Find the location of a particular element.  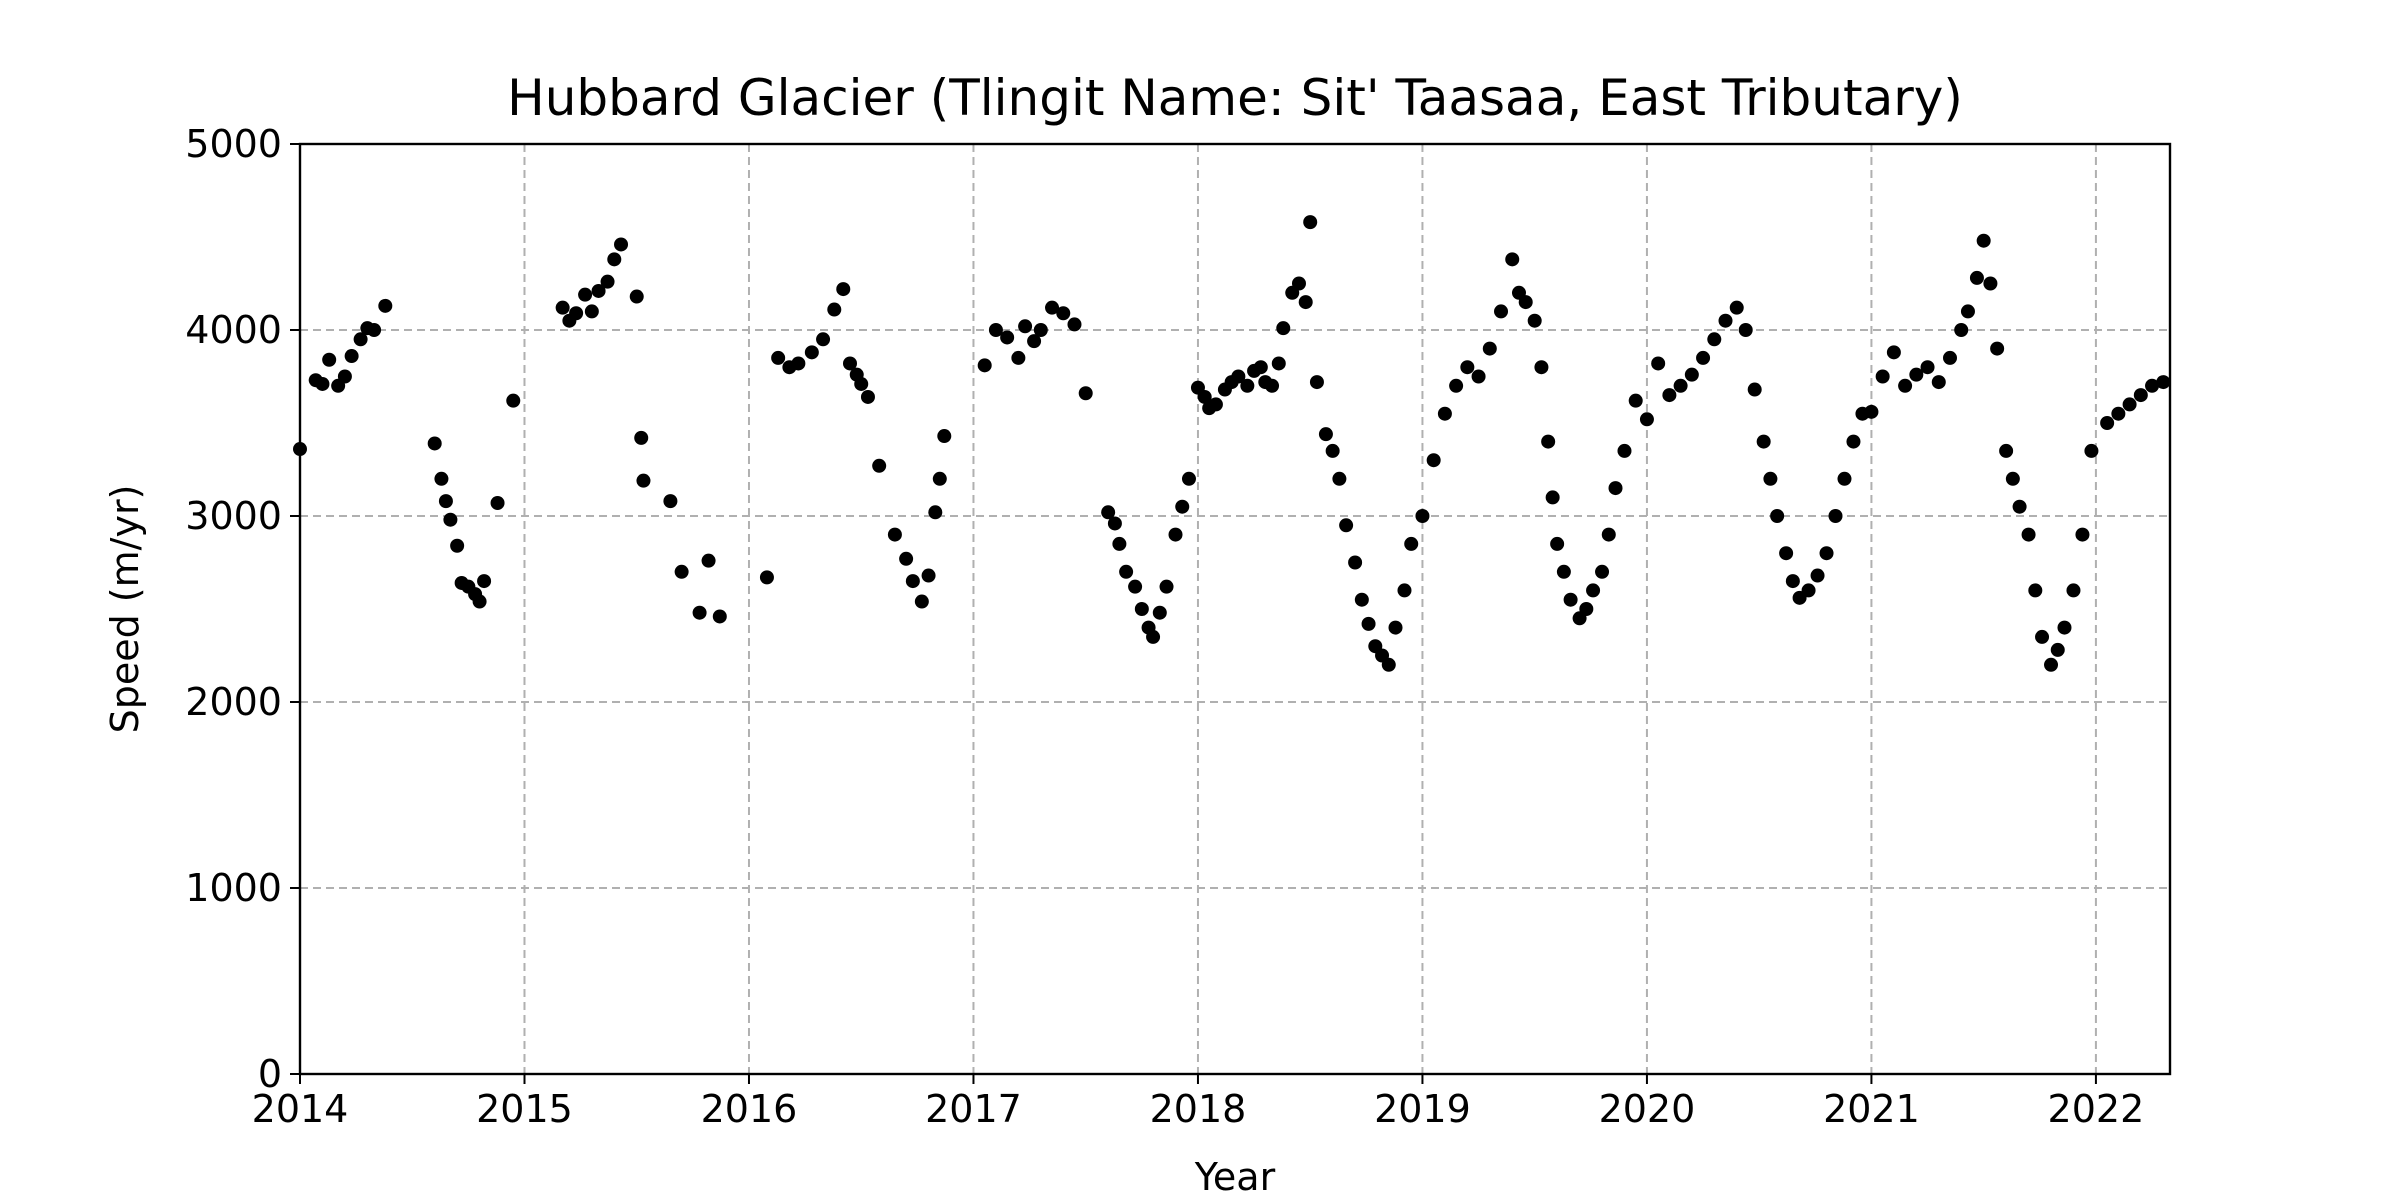

x-tick-label: 2016 is located at coordinates (749, 1109).